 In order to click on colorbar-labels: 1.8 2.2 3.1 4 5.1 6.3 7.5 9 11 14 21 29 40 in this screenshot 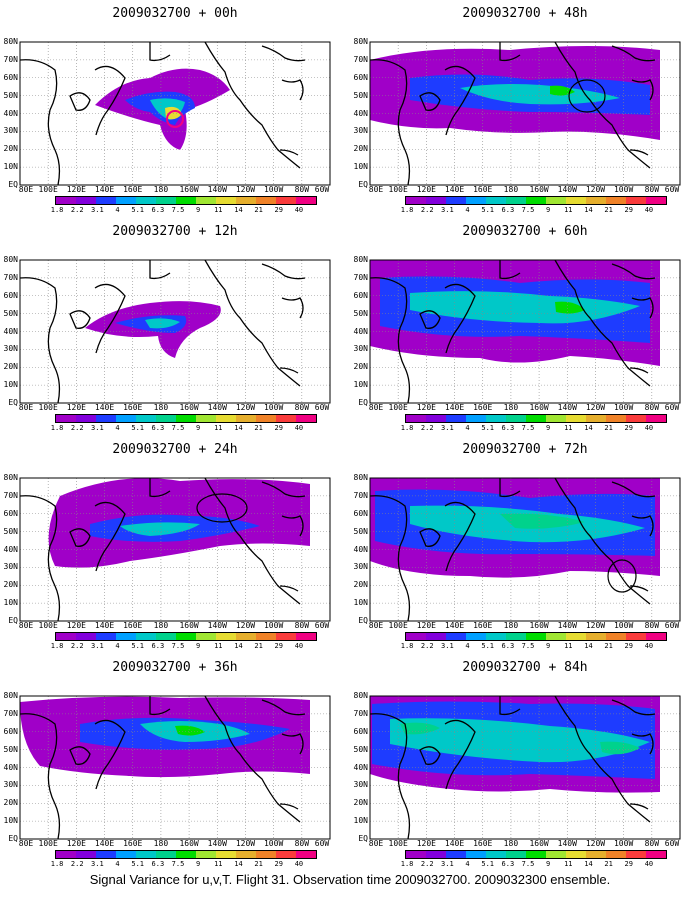, I will do `click(534, 210)`.